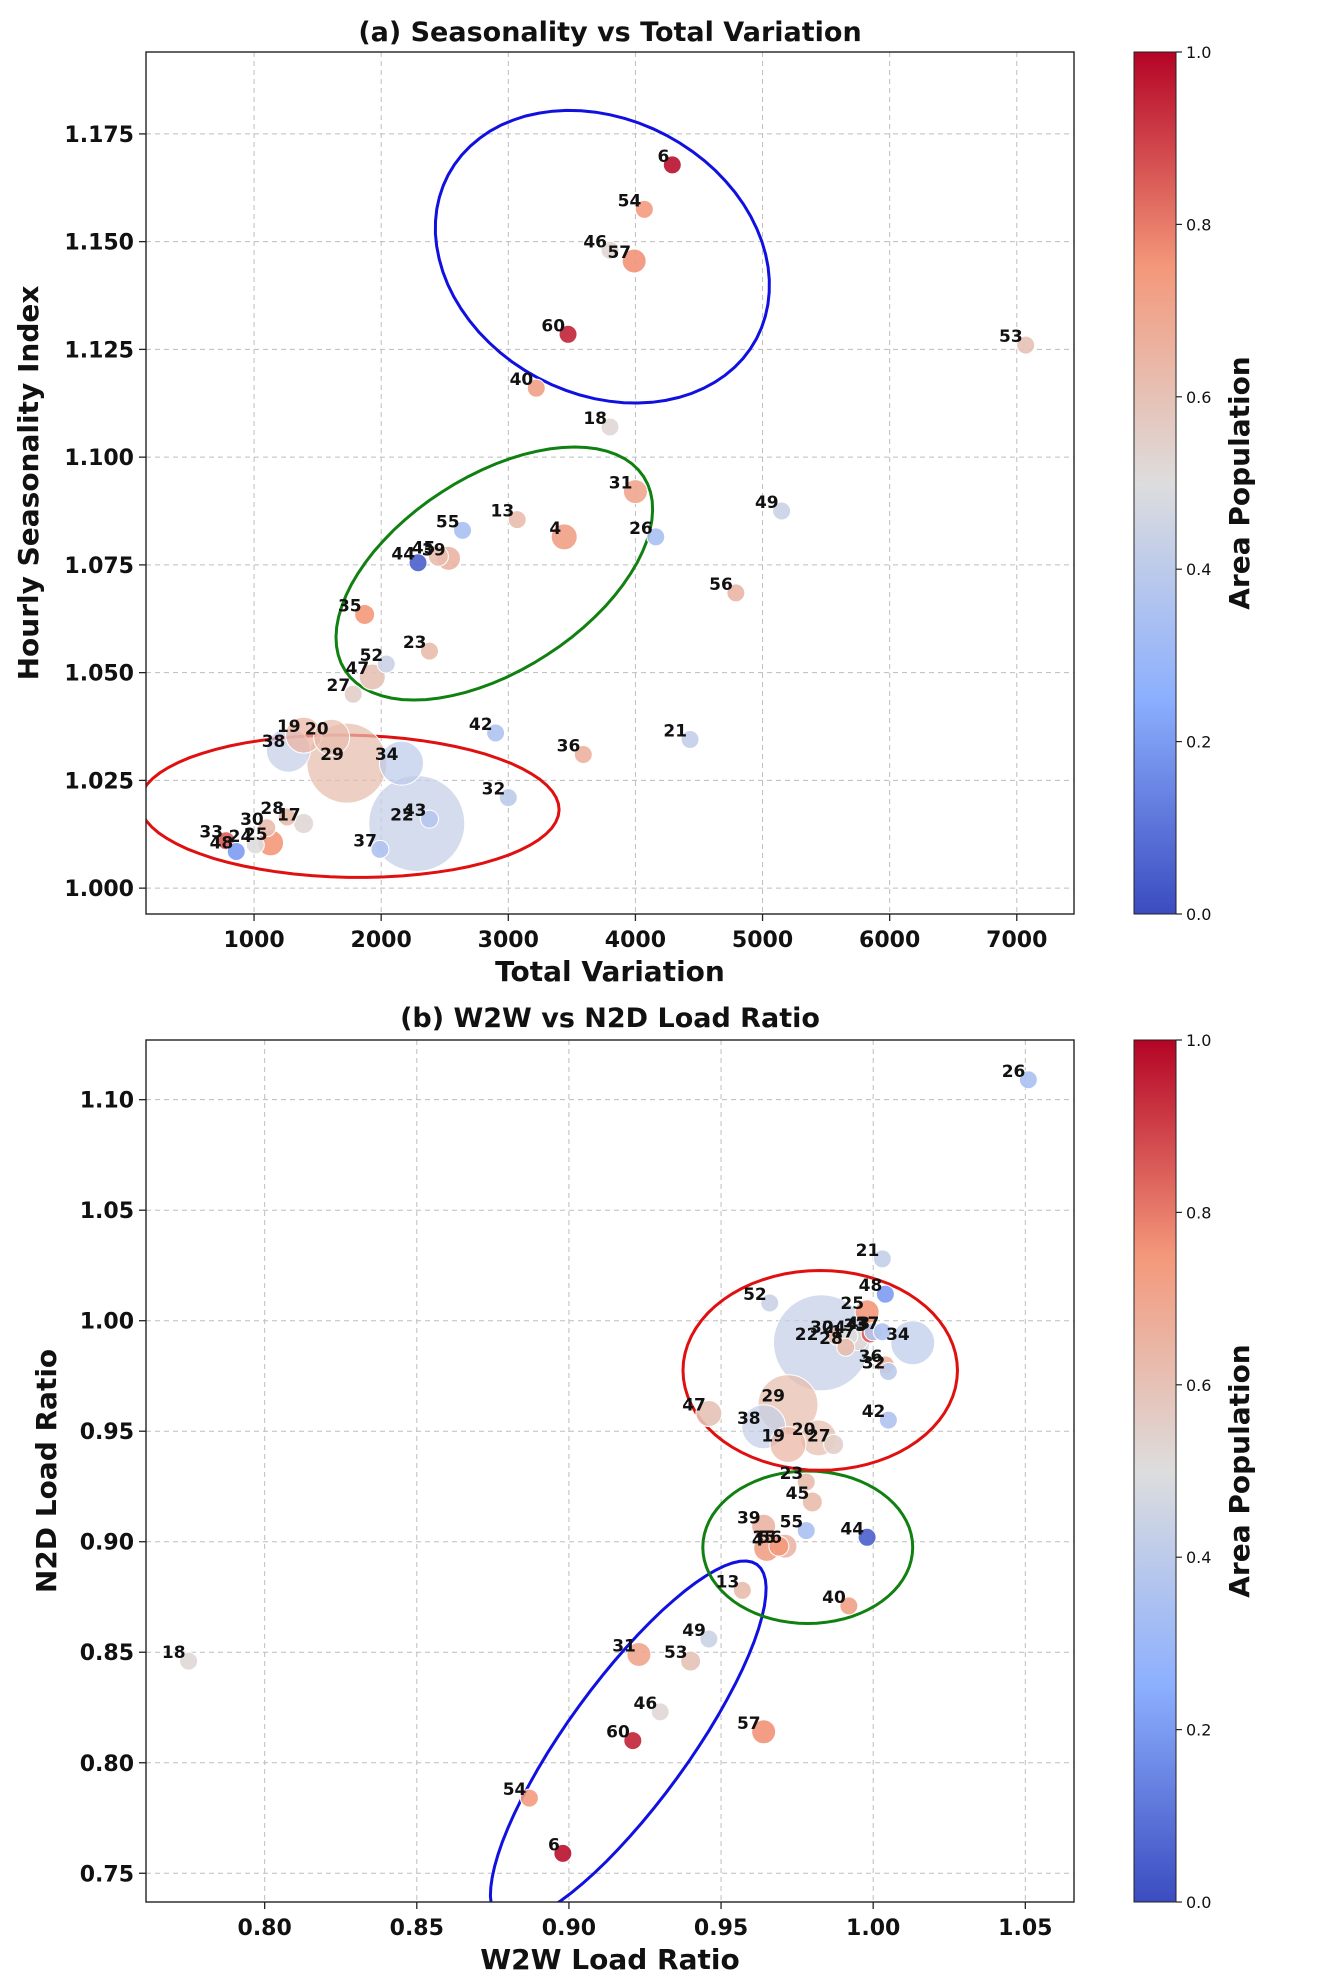 This screenshot has height=1986, width=1322. I want to click on panel-b-point-label-35: 35, so click(764, 1538).